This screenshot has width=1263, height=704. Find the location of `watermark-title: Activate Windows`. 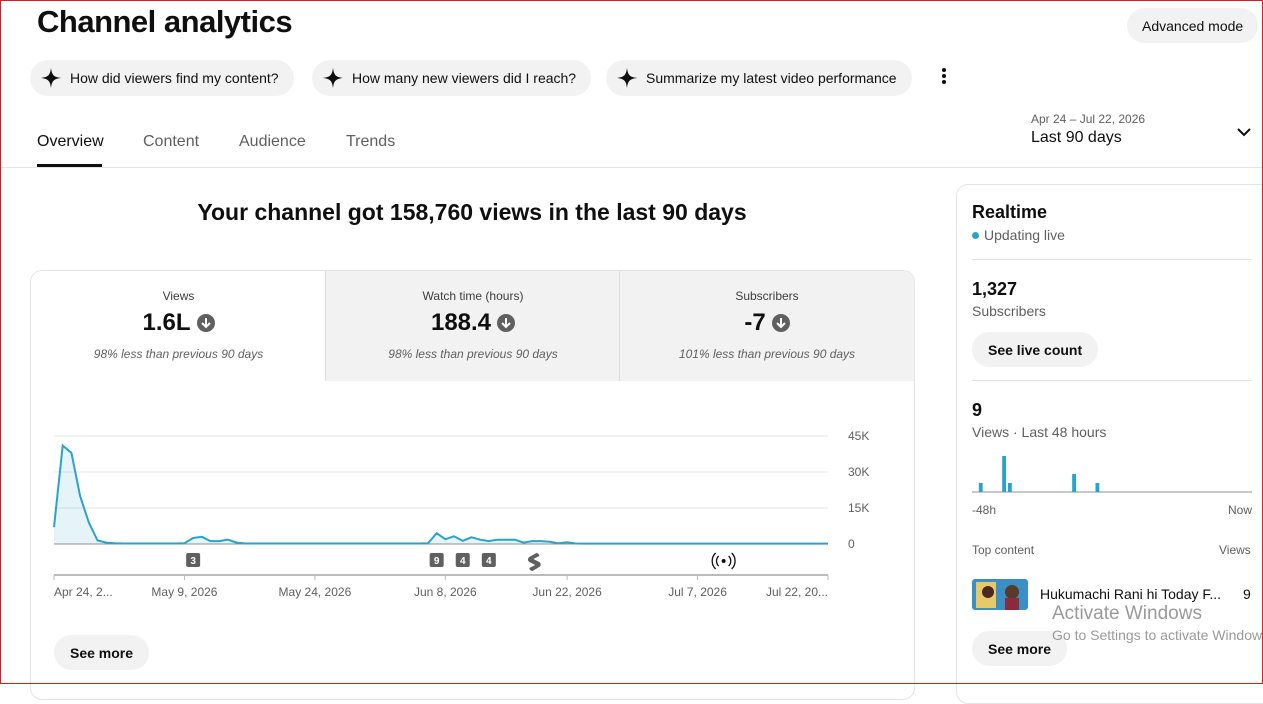

watermark-title: Activate Windows is located at coordinates (1127, 613).